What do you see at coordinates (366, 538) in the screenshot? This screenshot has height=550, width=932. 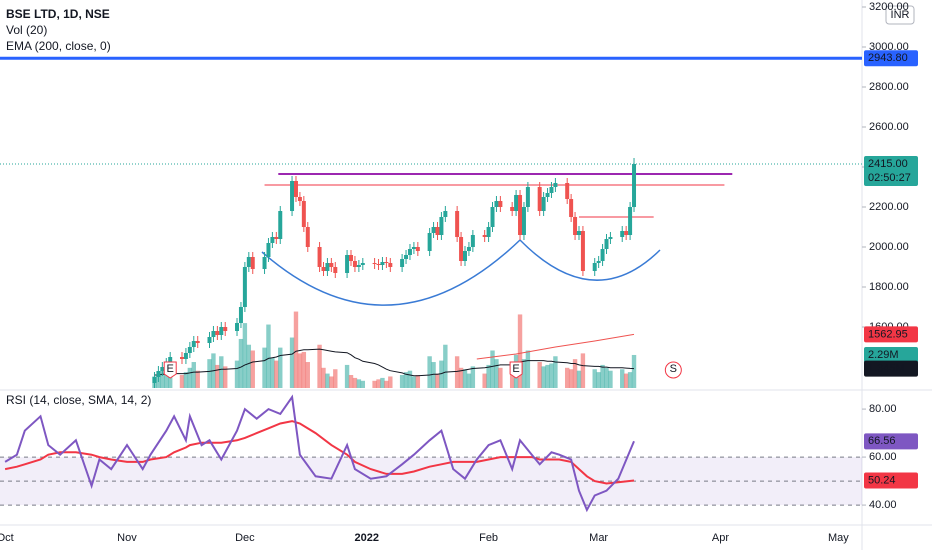 I see `x-tick-label: 2022` at bounding box center [366, 538].